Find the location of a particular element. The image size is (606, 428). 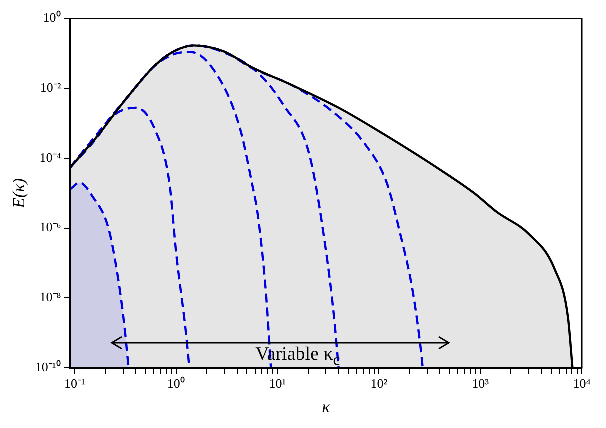

x-tick-label: 10² is located at coordinates (379, 384).